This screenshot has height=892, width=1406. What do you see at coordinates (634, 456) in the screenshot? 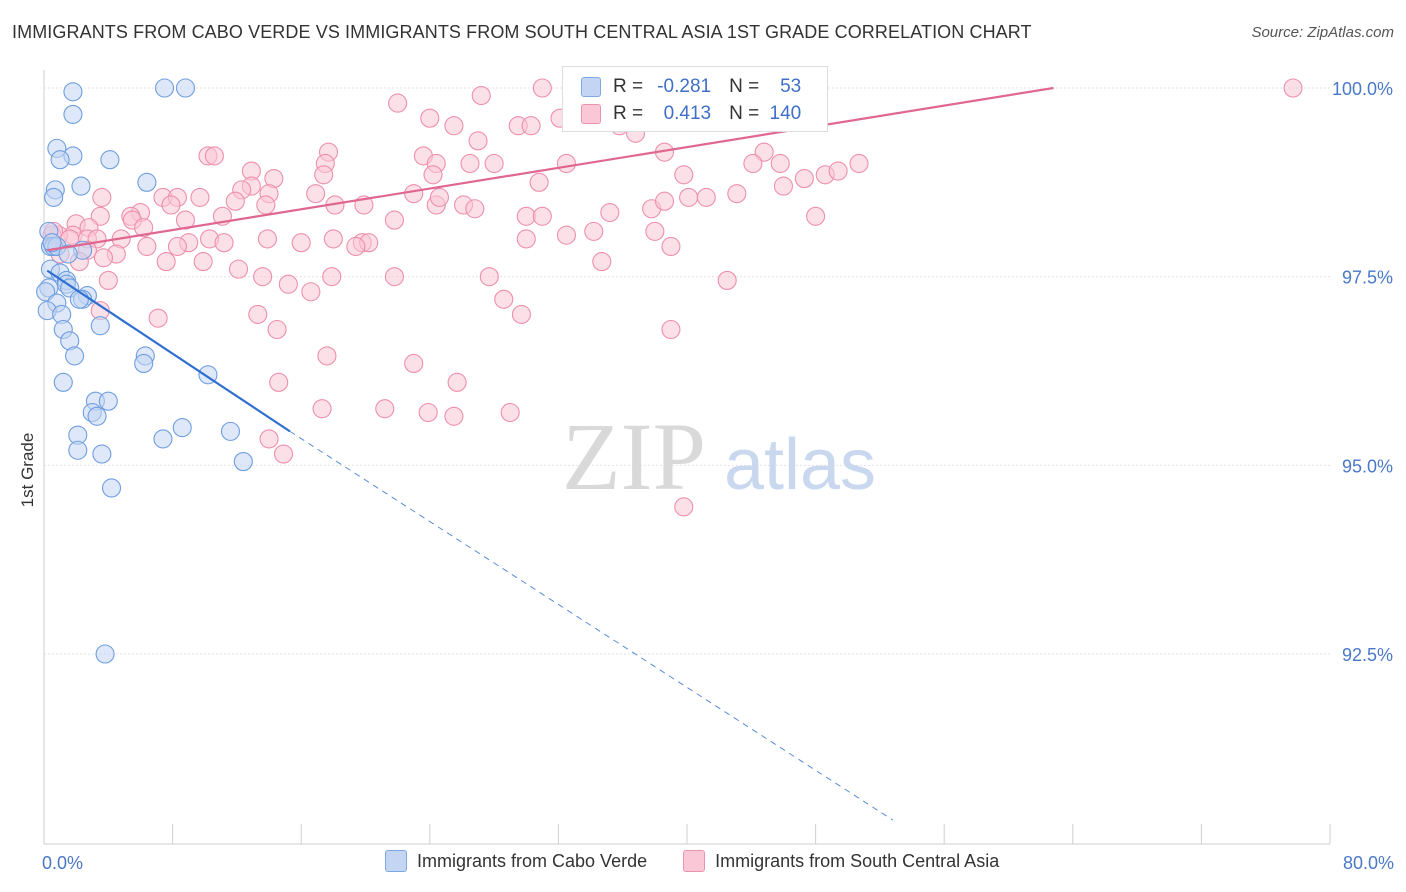
I see `watermark-zip: ZIP` at bounding box center [634, 456].